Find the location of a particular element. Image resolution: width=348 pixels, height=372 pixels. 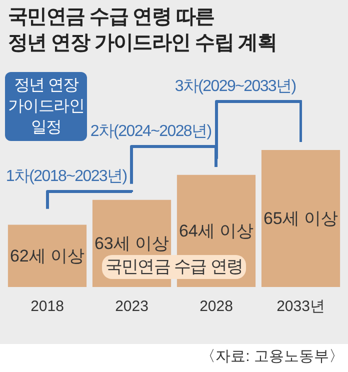

data-label: 64세 이상 is located at coordinates (216, 230).